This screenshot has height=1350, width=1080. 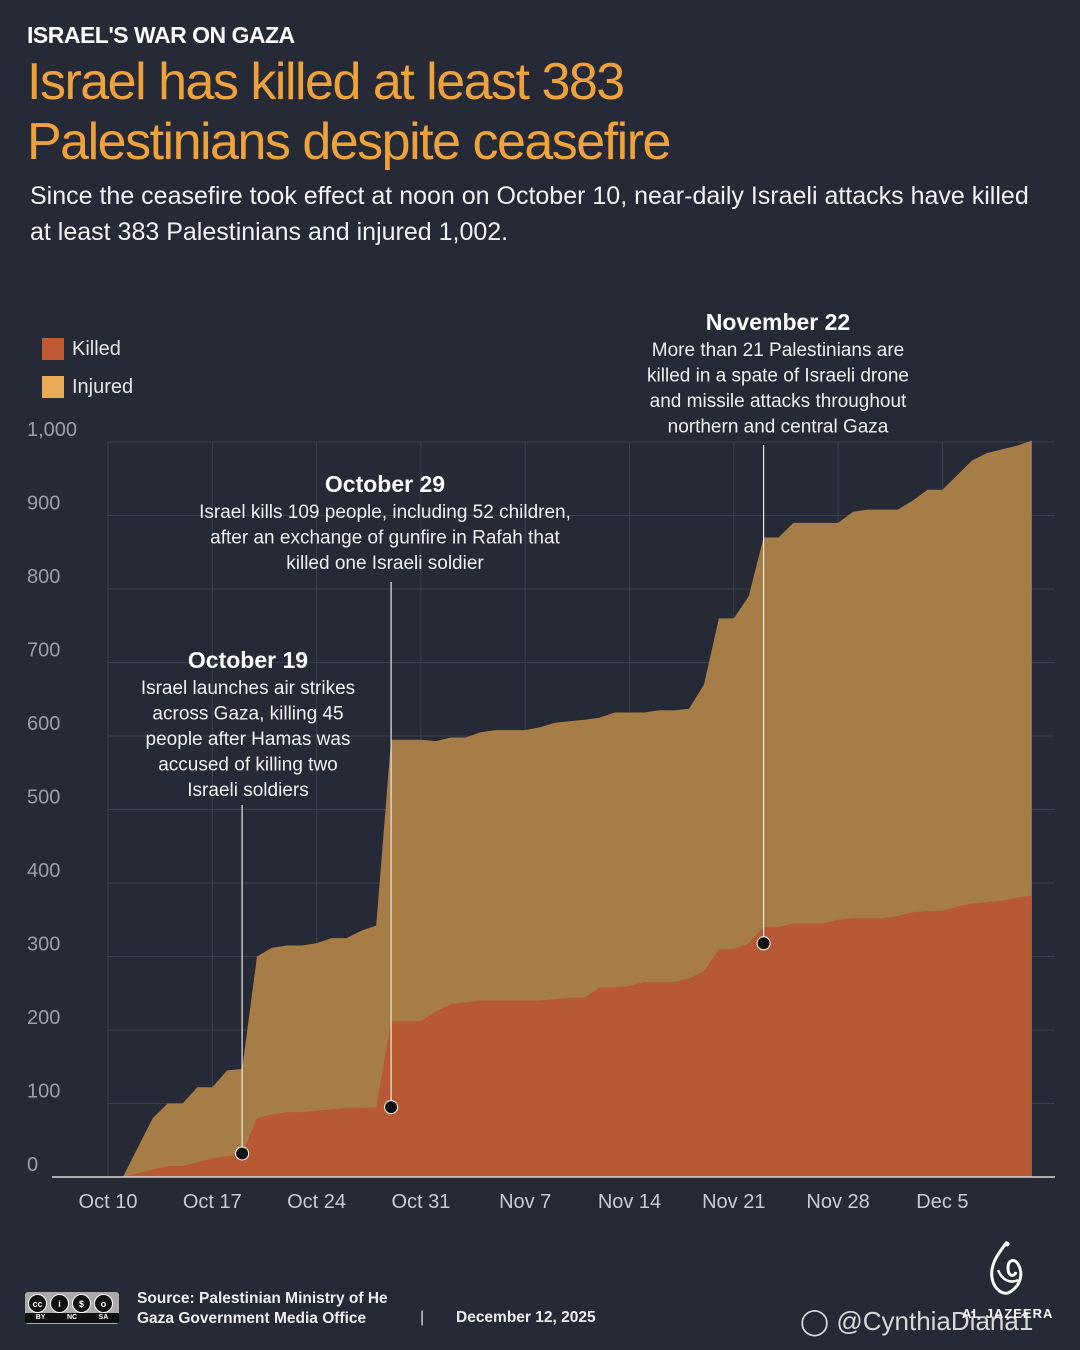 What do you see at coordinates (43, 651) in the screenshot?
I see `y-tick-label-700: 700` at bounding box center [43, 651].